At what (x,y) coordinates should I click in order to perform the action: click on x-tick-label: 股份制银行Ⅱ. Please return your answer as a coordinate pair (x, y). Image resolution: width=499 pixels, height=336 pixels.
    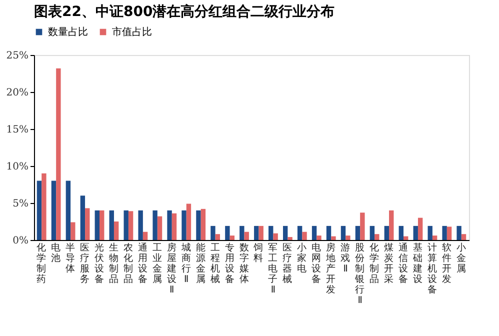
    Looking at the image, I should click on (360, 274).